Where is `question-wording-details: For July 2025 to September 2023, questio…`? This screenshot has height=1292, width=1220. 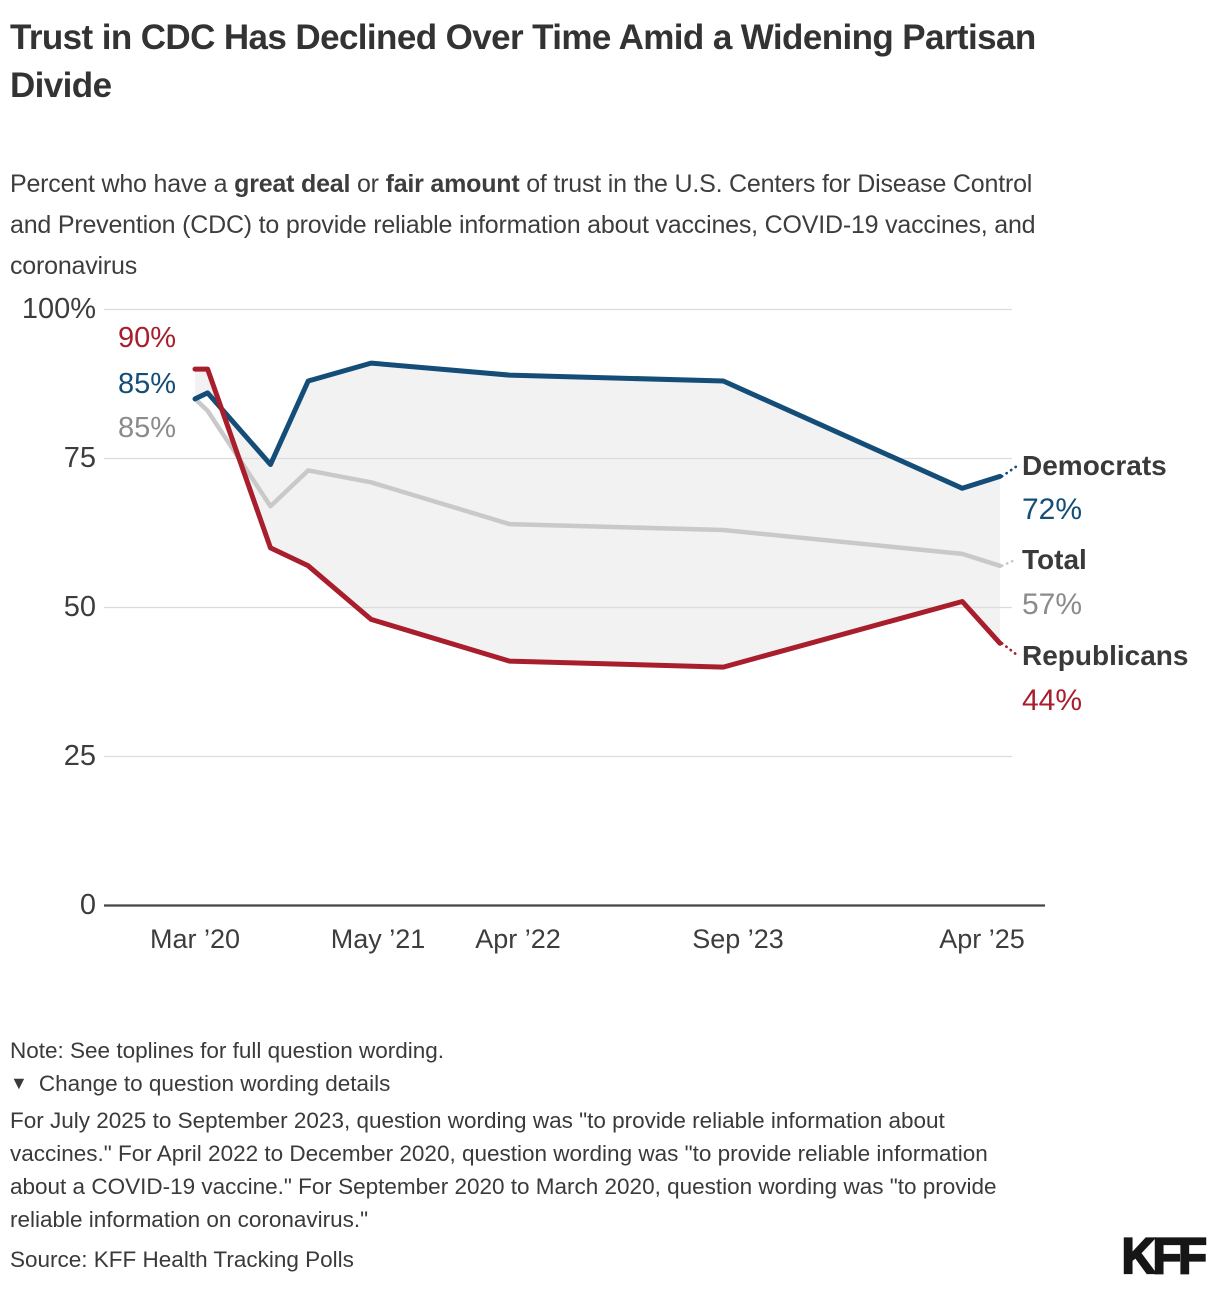 question-wording-details: For July 2025 to September 2023, questio… is located at coordinates (503, 1170).